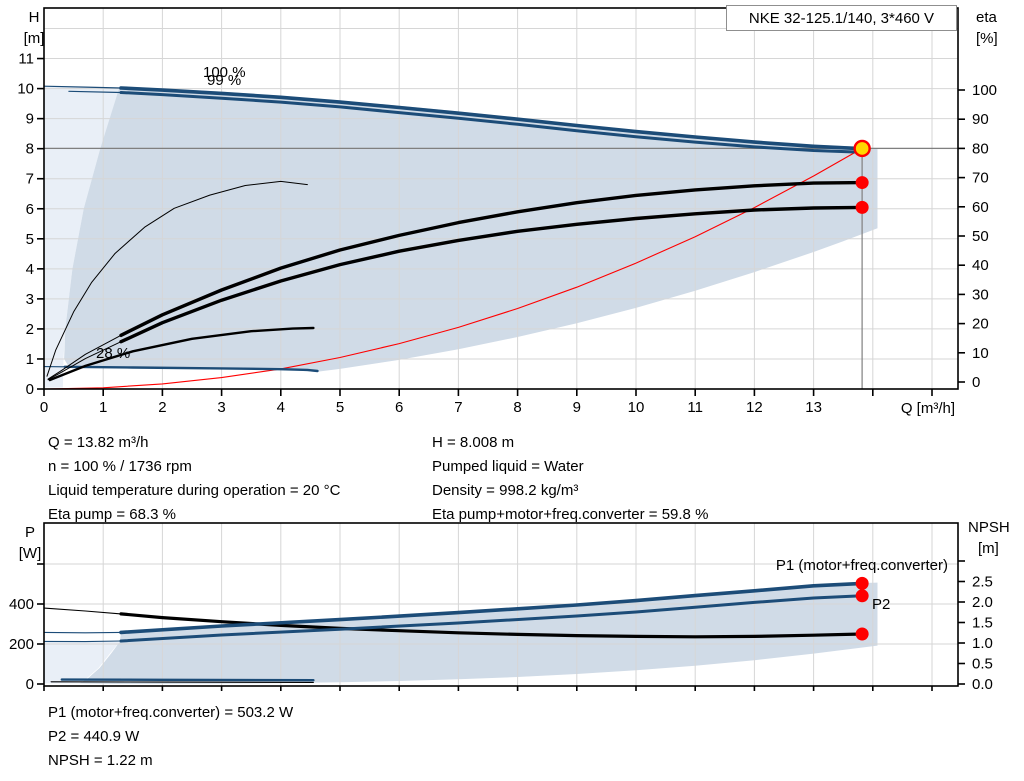 Image resolution: width=1024 pixels, height=781 pixels. I want to click on tick-label: 100, so click(984, 90).